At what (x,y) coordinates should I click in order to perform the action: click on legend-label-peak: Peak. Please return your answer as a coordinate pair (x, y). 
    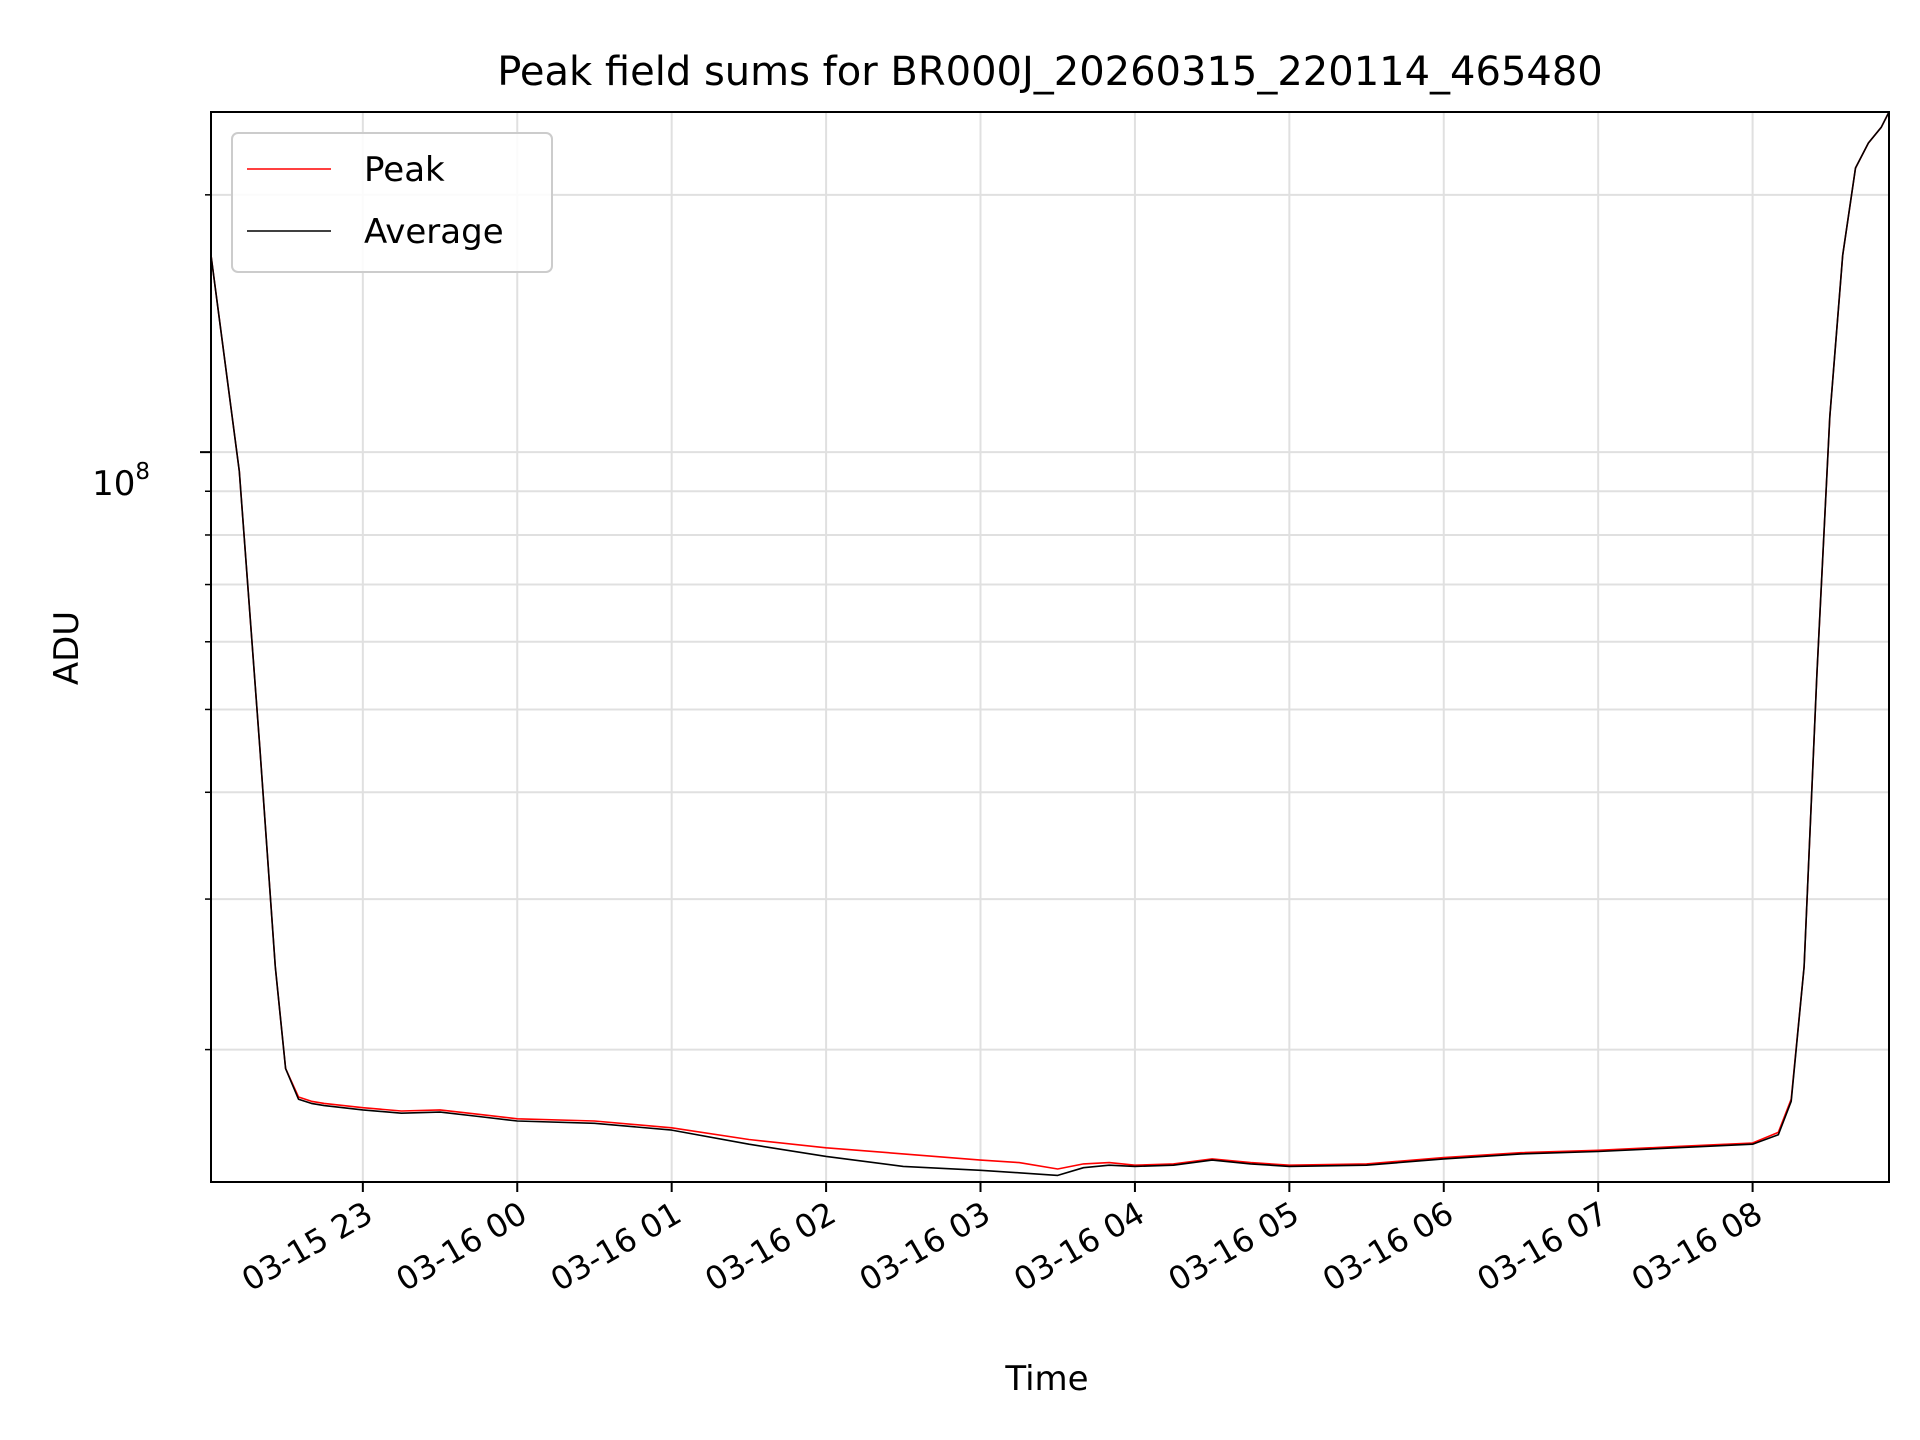
    Looking at the image, I should click on (404, 170).